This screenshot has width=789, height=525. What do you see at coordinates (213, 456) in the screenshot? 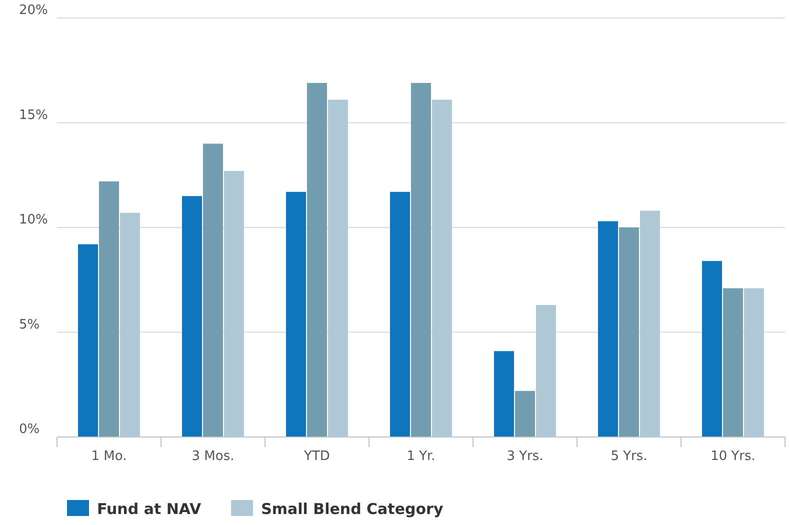
I see `x-tick-label: 3 Mos.` at bounding box center [213, 456].